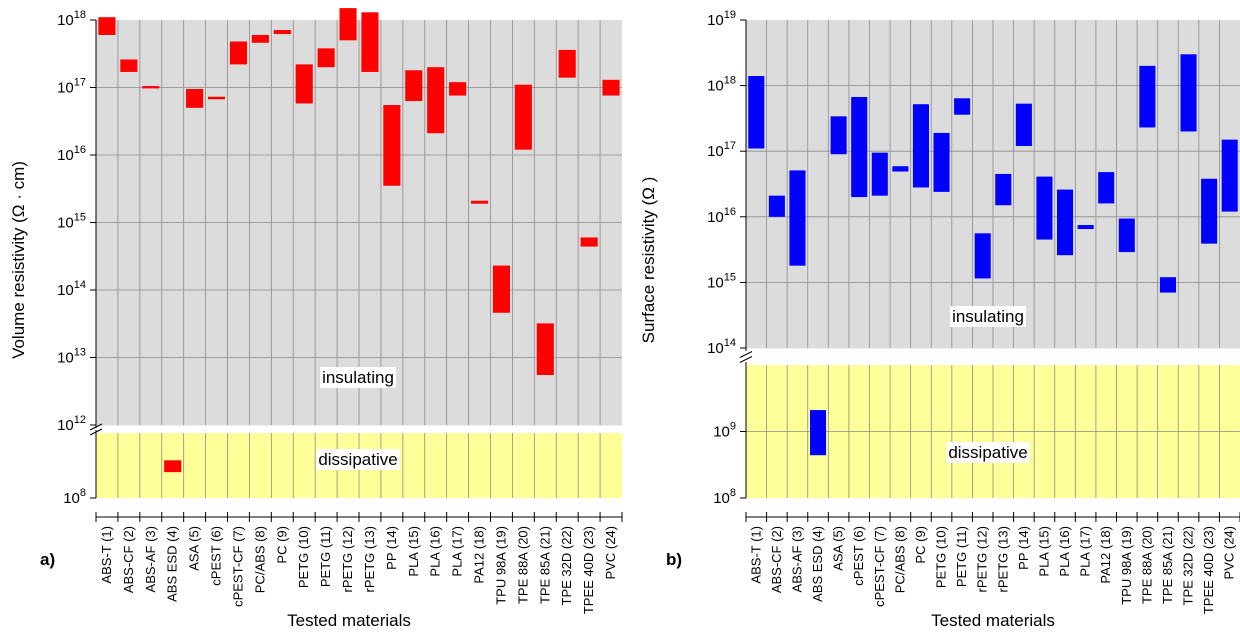  What do you see at coordinates (1167, 565) in the screenshot?
I see `category-label: TPE 85A (21)` at bounding box center [1167, 565].